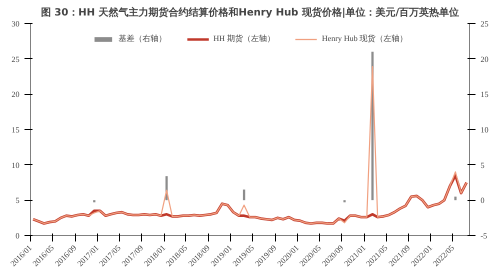  I want to click on y-tick-label: 20, so click(16, 95).